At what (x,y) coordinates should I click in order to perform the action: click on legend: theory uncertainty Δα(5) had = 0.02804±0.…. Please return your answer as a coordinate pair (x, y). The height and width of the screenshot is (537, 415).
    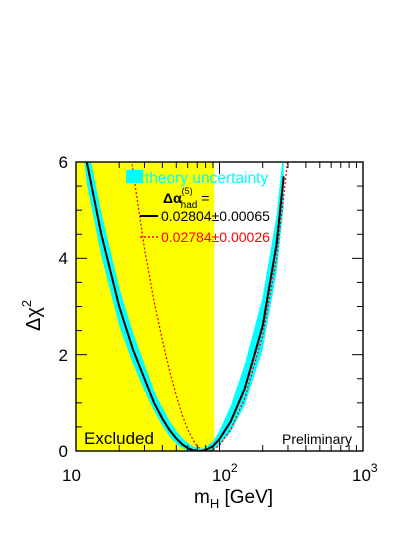
    Looking at the image, I should click on (198, 207).